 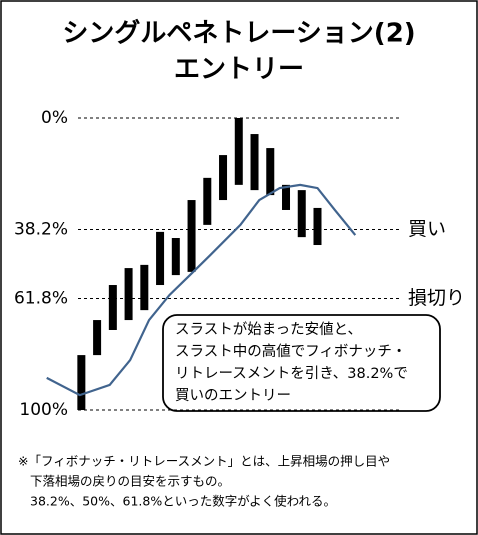 What do you see at coordinates (233, 396) in the screenshot?
I see `callout-text: 買いのエントリー` at bounding box center [233, 396].